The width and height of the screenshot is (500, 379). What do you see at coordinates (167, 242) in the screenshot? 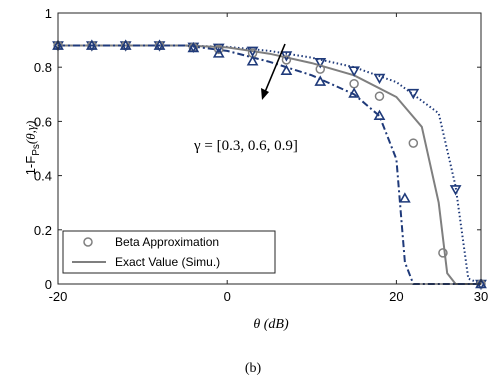
I see `legend-label-beta: Beta Approximation` at bounding box center [167, 242].